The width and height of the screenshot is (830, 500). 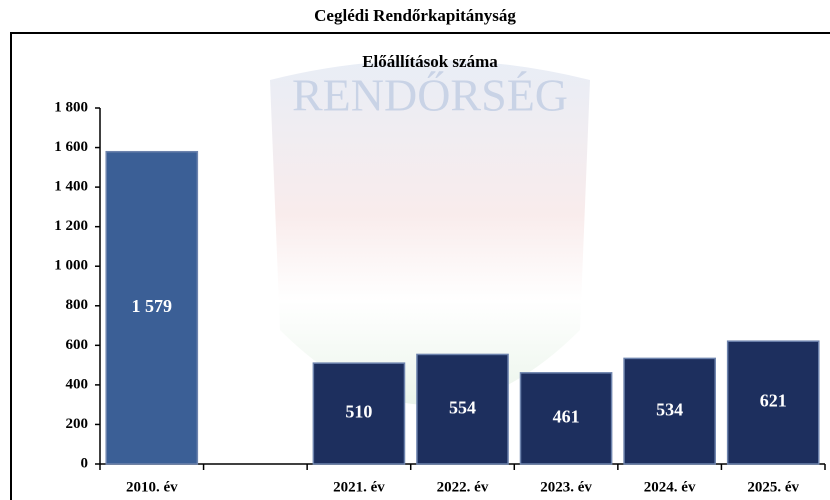 I want to click on value-label: 554, so click(x=462, y=407).